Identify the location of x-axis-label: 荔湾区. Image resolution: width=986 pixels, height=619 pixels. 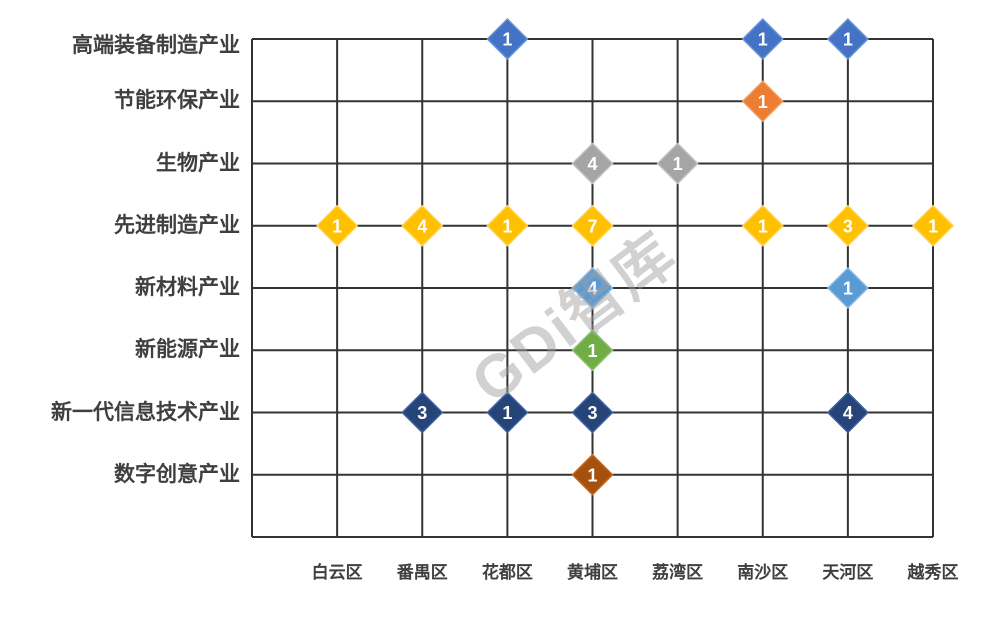
(678, 572).